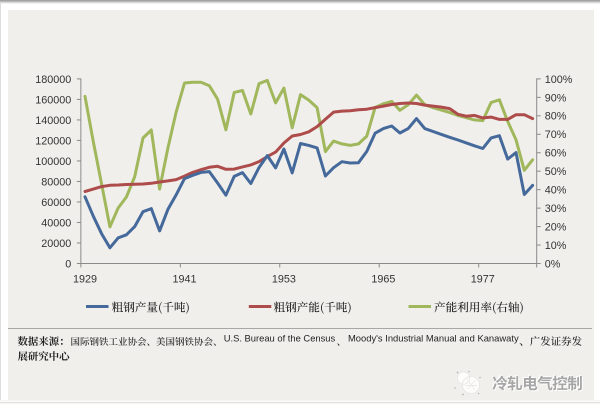 Image resolution: width=600 pixels, height=411 pixels. Describe the element at coordinates (56, 203) in the screenshot. I see `svg-text: 60000` at that location.